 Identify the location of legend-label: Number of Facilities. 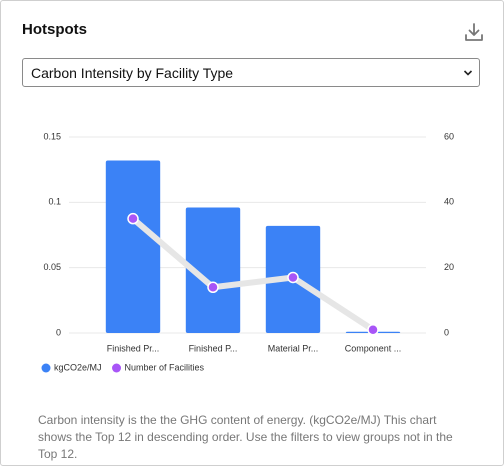
(165, 367).